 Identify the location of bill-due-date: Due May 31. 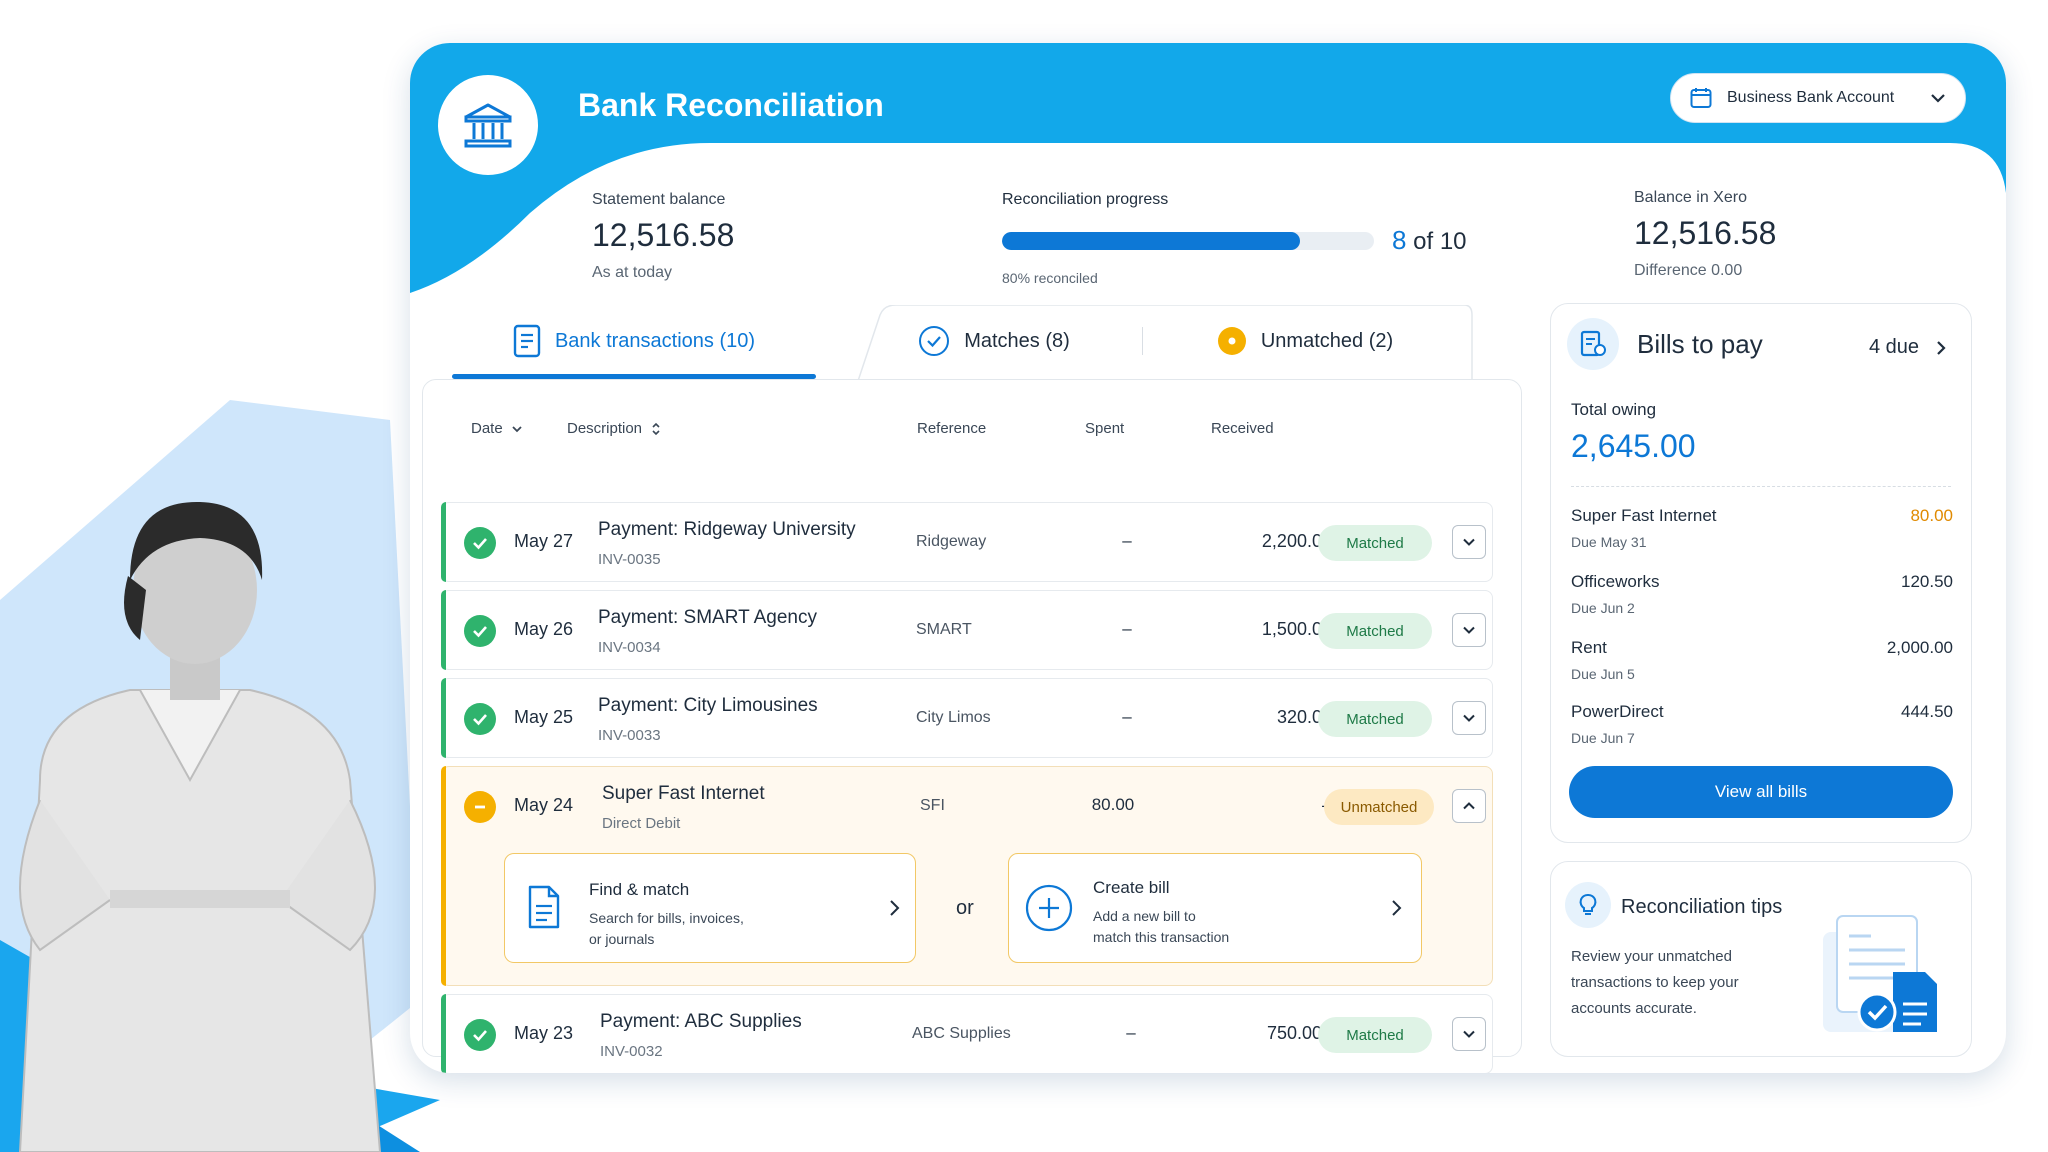
(1609, 542).